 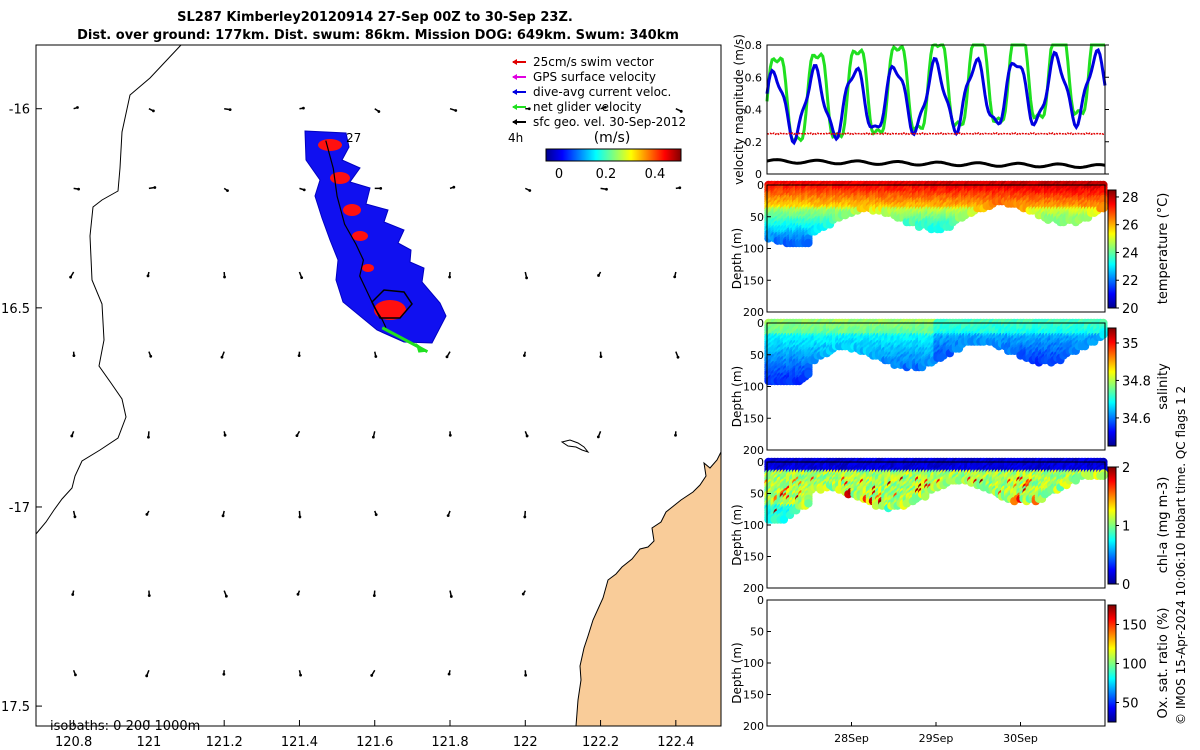 I want to click on map-x-tick-label: 122, so click(x=525, y=742).